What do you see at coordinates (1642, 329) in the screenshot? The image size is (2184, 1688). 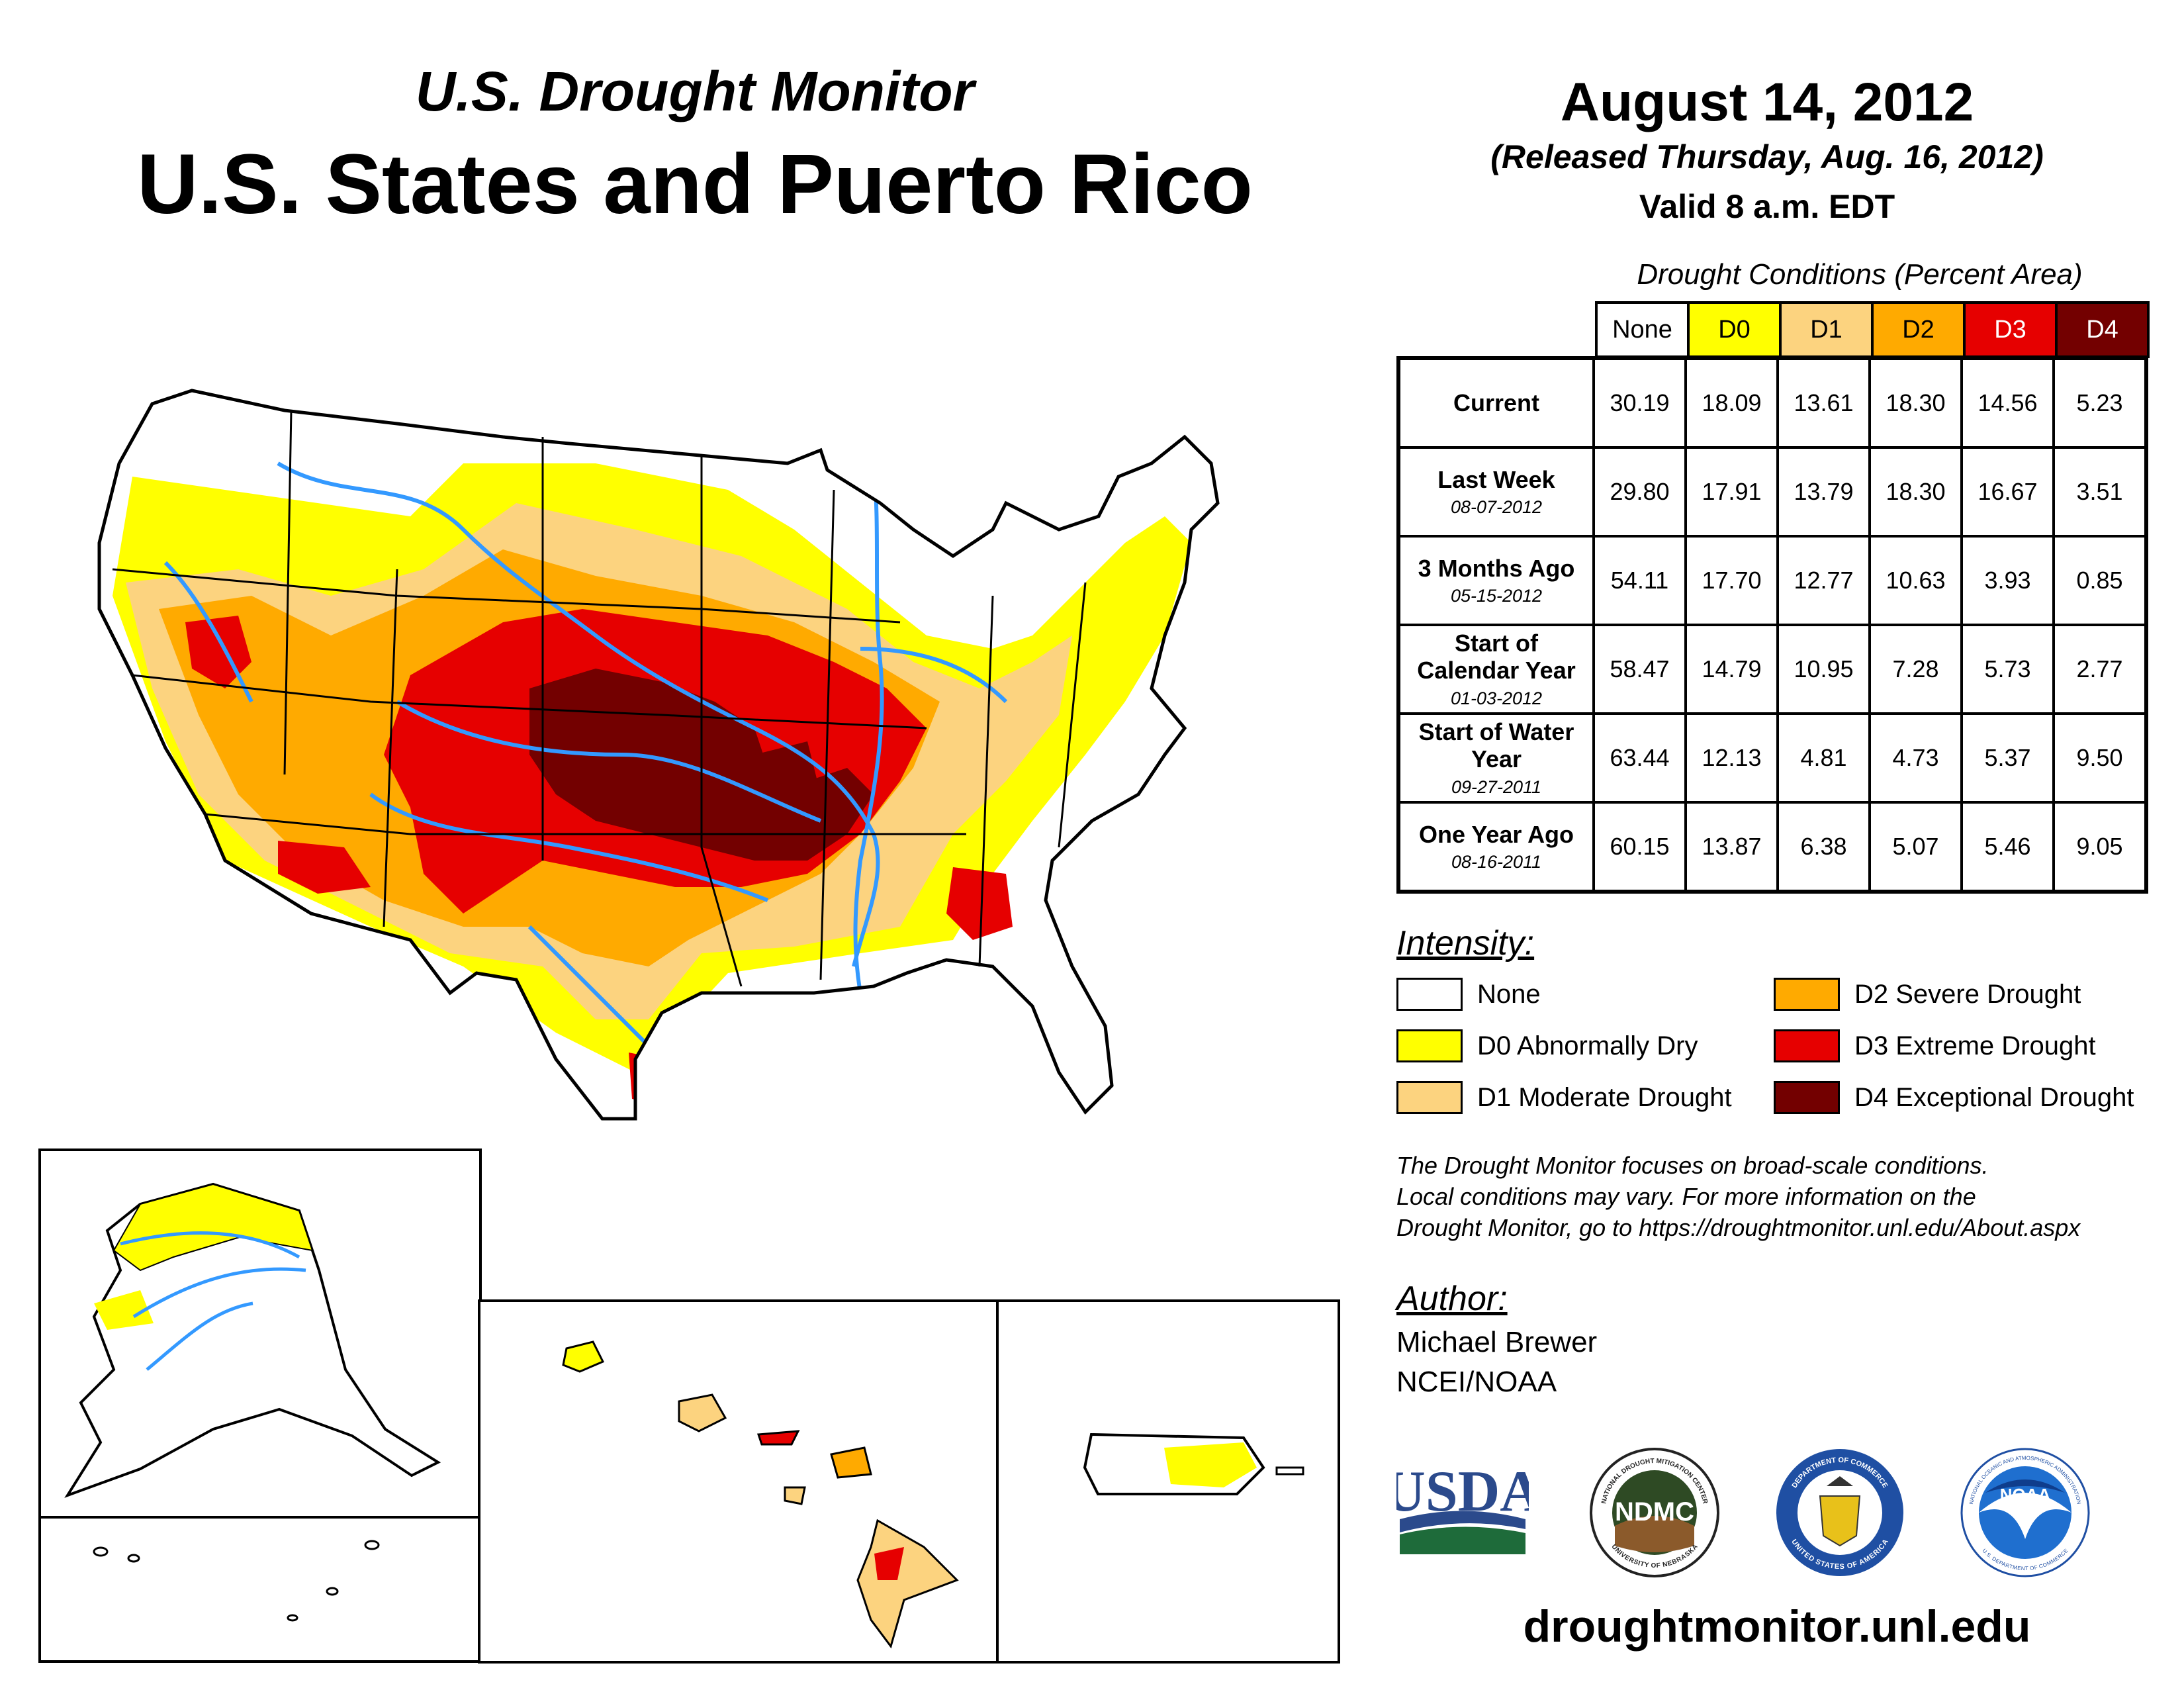 I see `column-header-none: None` at bounding box center [1642, 329].